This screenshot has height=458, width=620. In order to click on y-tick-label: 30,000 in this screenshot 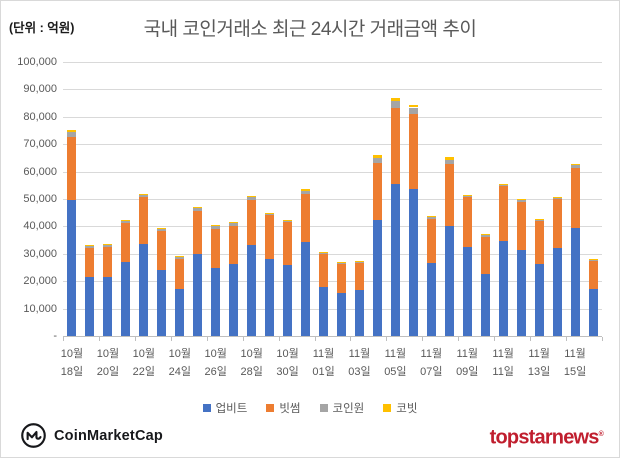, I will do `click(40, 253)`.